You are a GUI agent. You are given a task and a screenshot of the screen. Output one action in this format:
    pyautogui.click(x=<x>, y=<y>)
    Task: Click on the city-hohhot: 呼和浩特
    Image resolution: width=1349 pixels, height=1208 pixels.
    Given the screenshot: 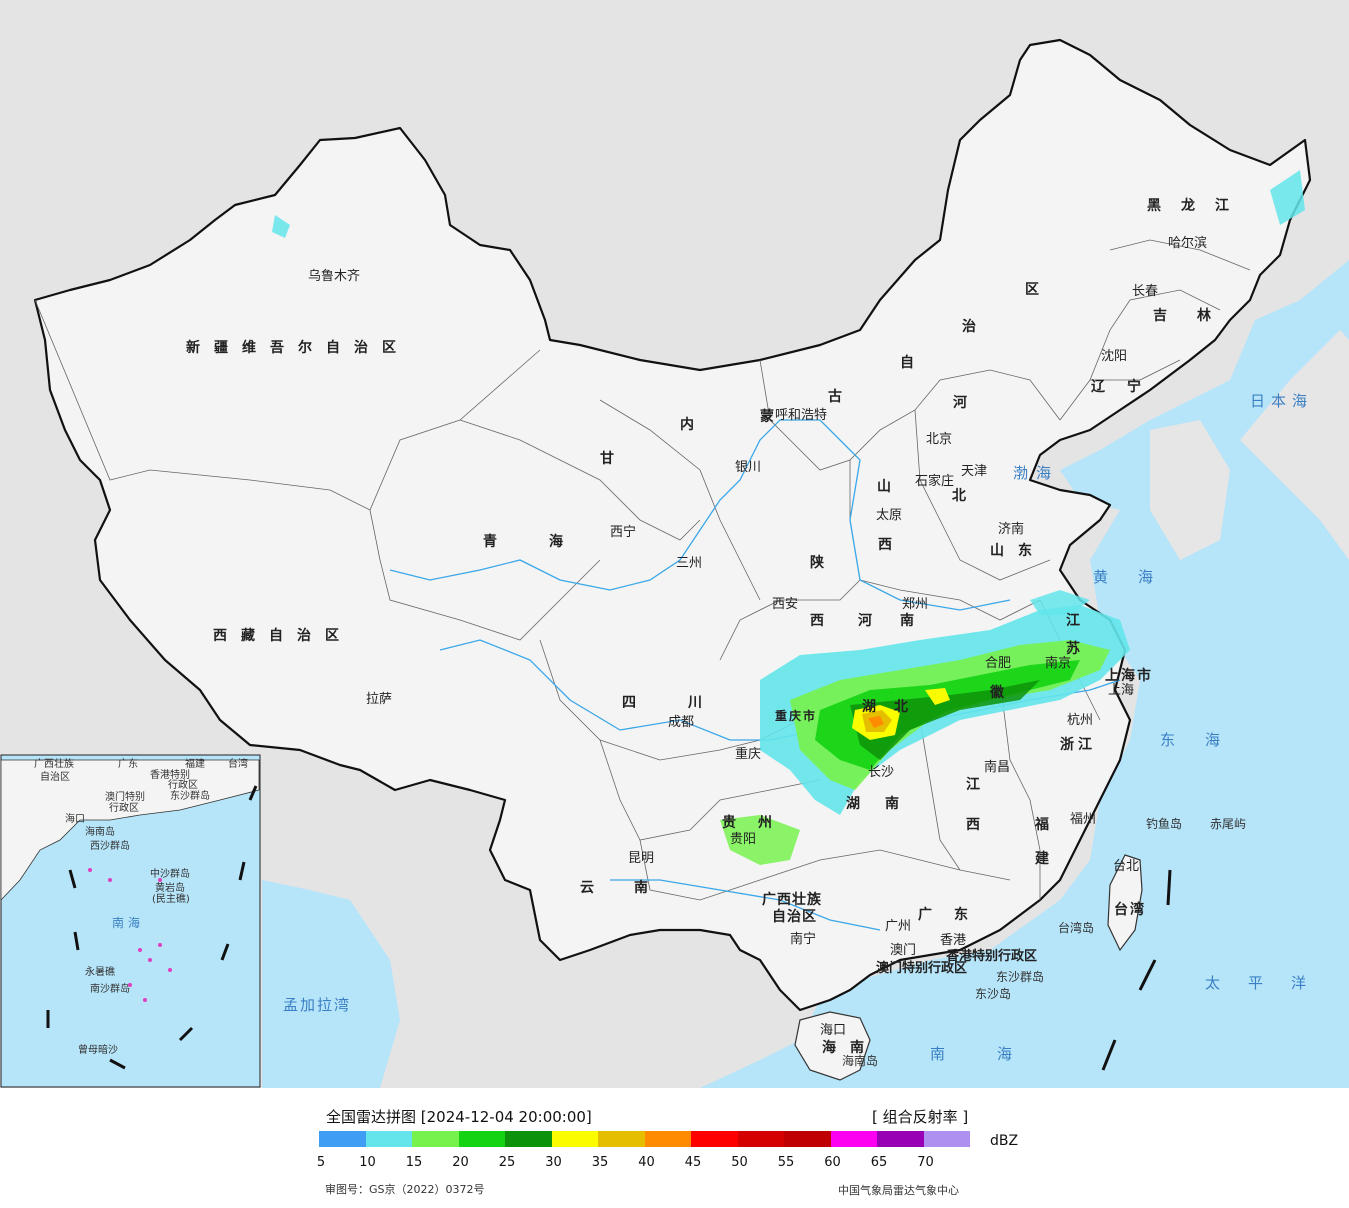 What is the action you would take?
    pyautogui.click(x=801, y=415)
    